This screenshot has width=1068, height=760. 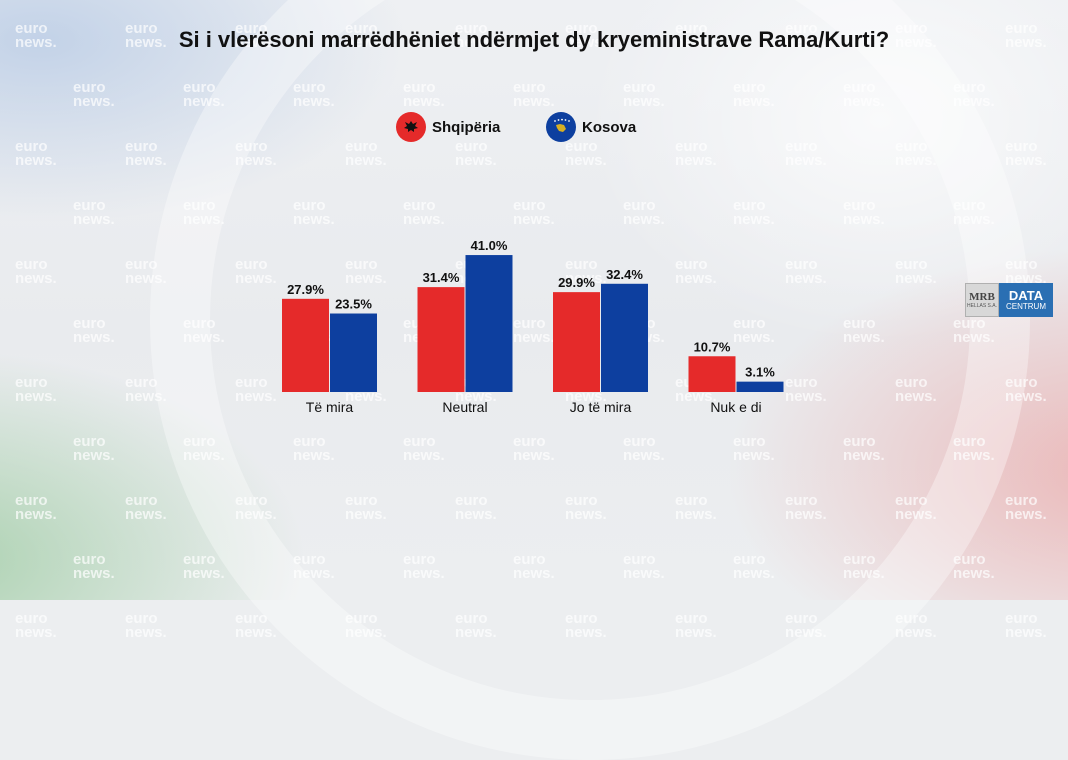 I want to click on legend-item-kosova: Kosova, so click(x=591, y=127).